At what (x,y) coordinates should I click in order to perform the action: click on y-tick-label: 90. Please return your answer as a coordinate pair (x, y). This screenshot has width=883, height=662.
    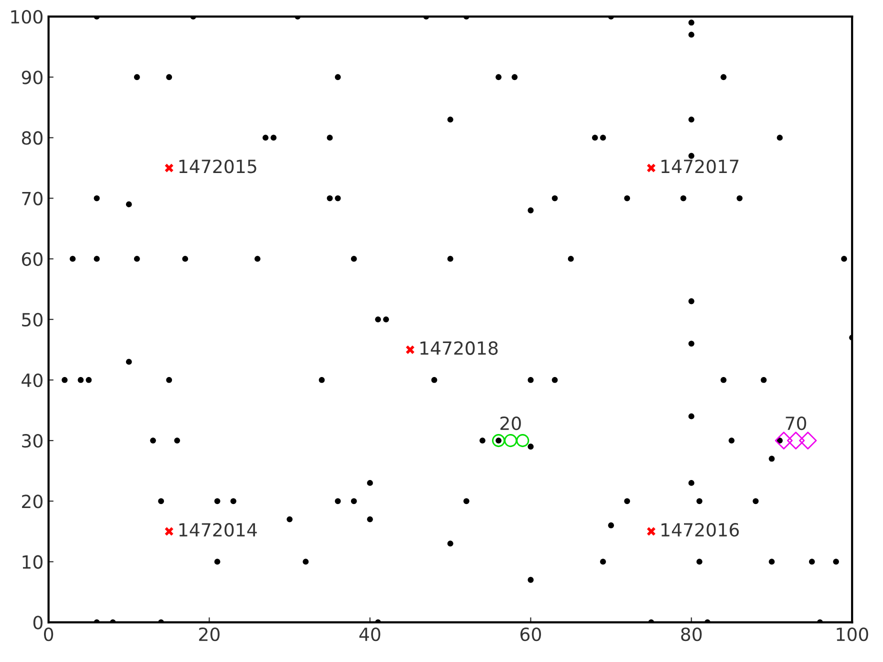
    Looking at the image, I should click on (32, 77).